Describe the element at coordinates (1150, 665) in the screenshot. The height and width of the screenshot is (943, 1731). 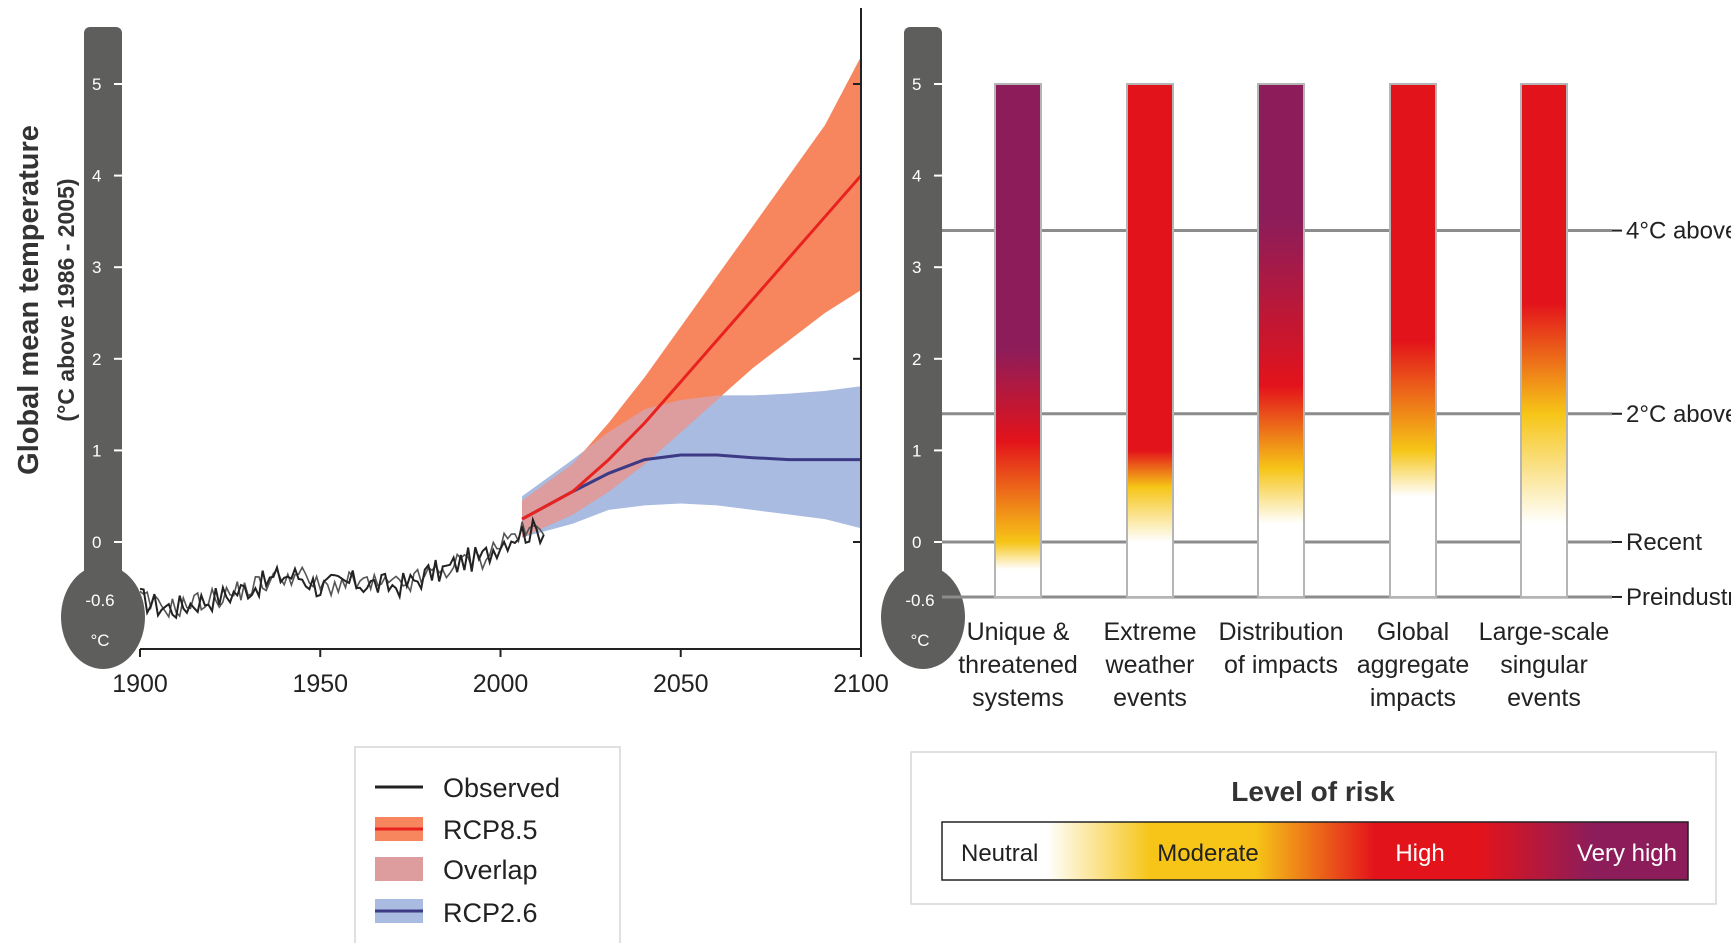
I see `category-label: weather` at that location.